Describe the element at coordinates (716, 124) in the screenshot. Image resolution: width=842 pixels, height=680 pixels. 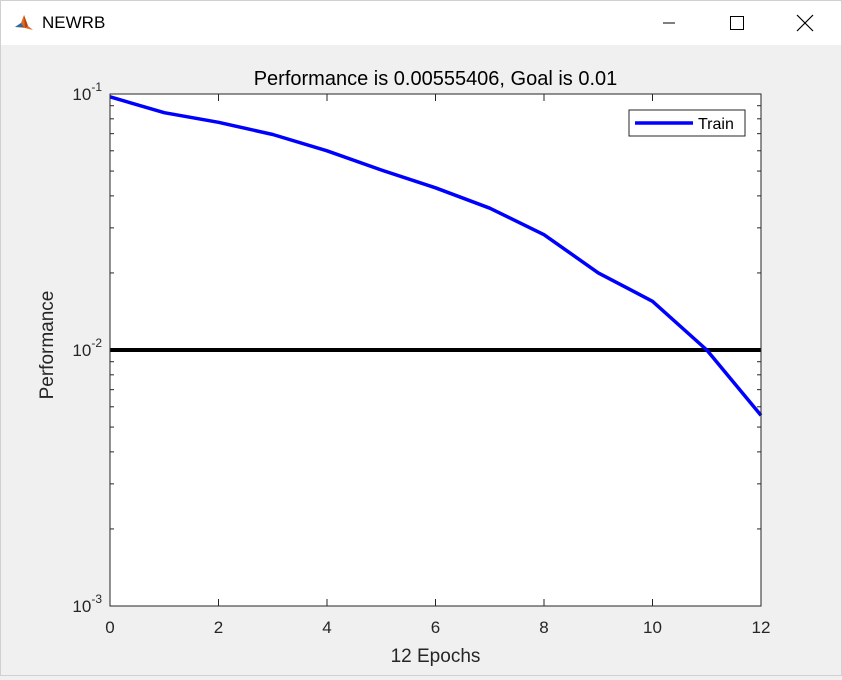
I see `legend-label-train: Train` at that location.